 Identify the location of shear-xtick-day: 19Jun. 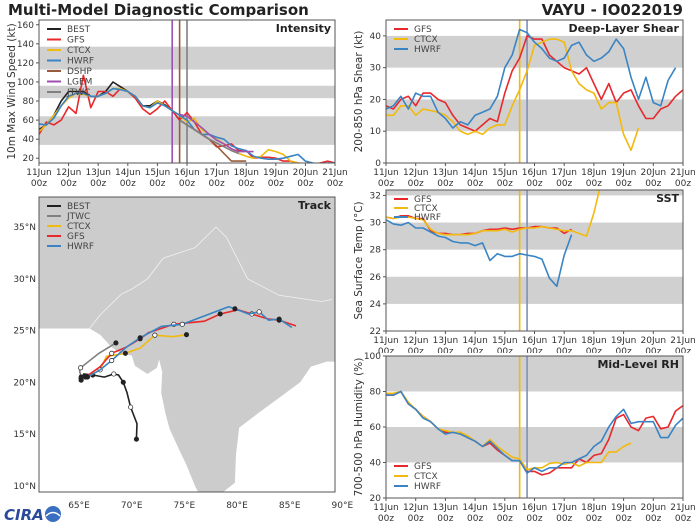
(624, 173).